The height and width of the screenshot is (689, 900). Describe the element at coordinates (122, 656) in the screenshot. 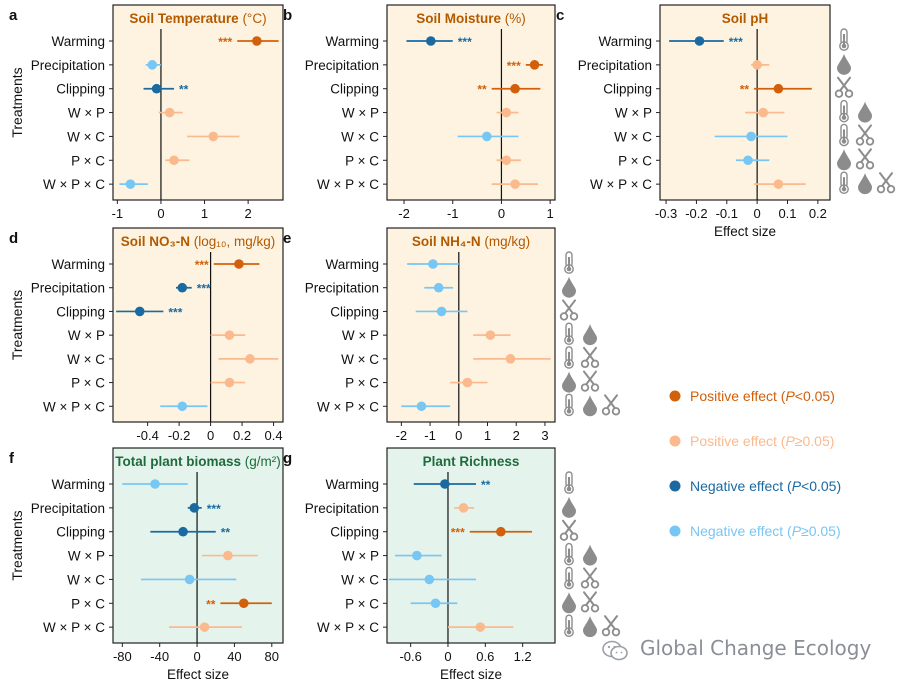

I see `x-tick-label: -80` at that location.